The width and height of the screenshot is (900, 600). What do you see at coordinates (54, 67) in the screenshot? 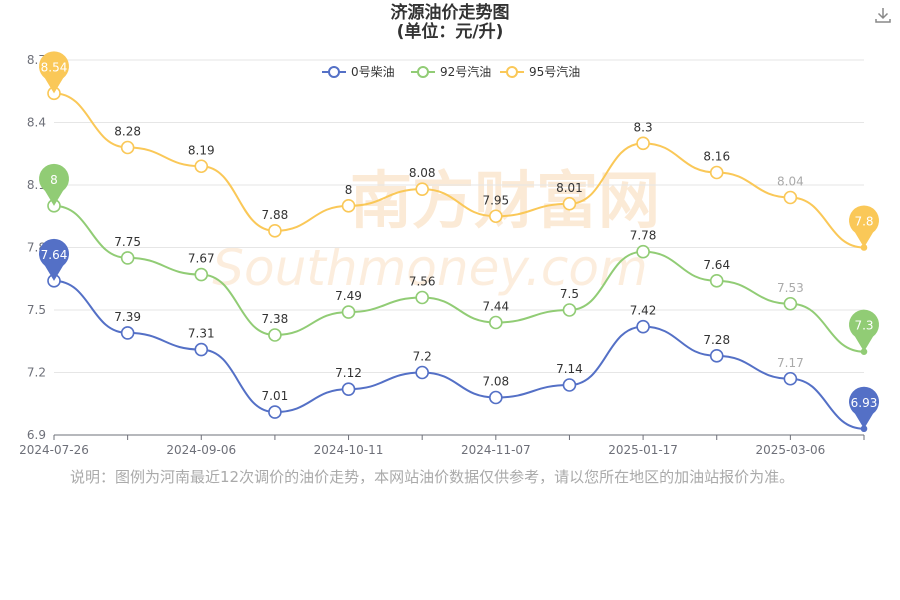
I see `pin-label: 8.54` at bounding box center [54, 67].